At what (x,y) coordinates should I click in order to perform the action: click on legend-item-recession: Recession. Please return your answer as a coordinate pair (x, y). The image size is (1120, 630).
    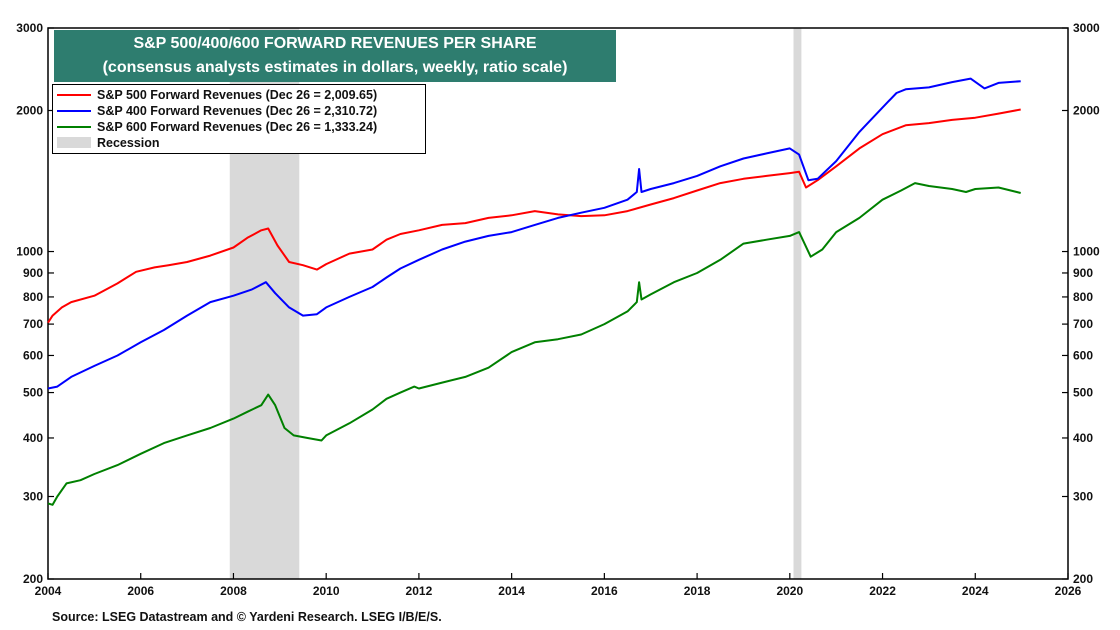
    Looking at the image, I should click on (108, 143).